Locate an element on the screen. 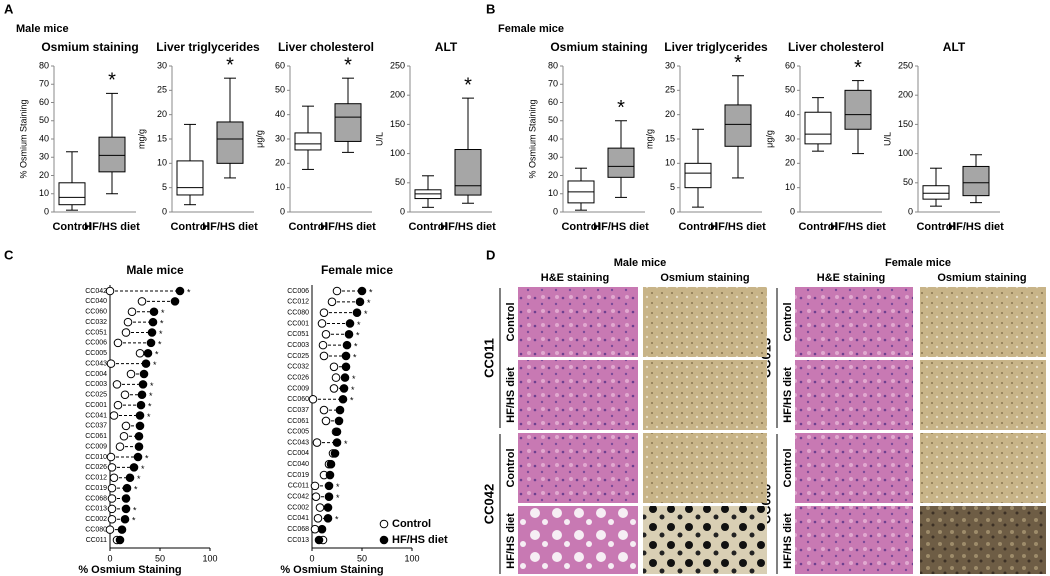  y-tick-label: CC013 is located at coordinates (96, 509).